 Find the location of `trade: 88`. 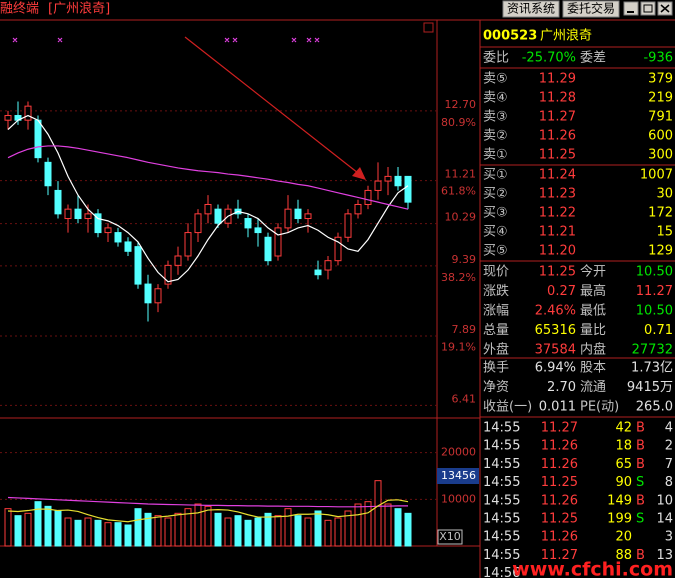

trade: 88 is located at coordinates (623, 555).